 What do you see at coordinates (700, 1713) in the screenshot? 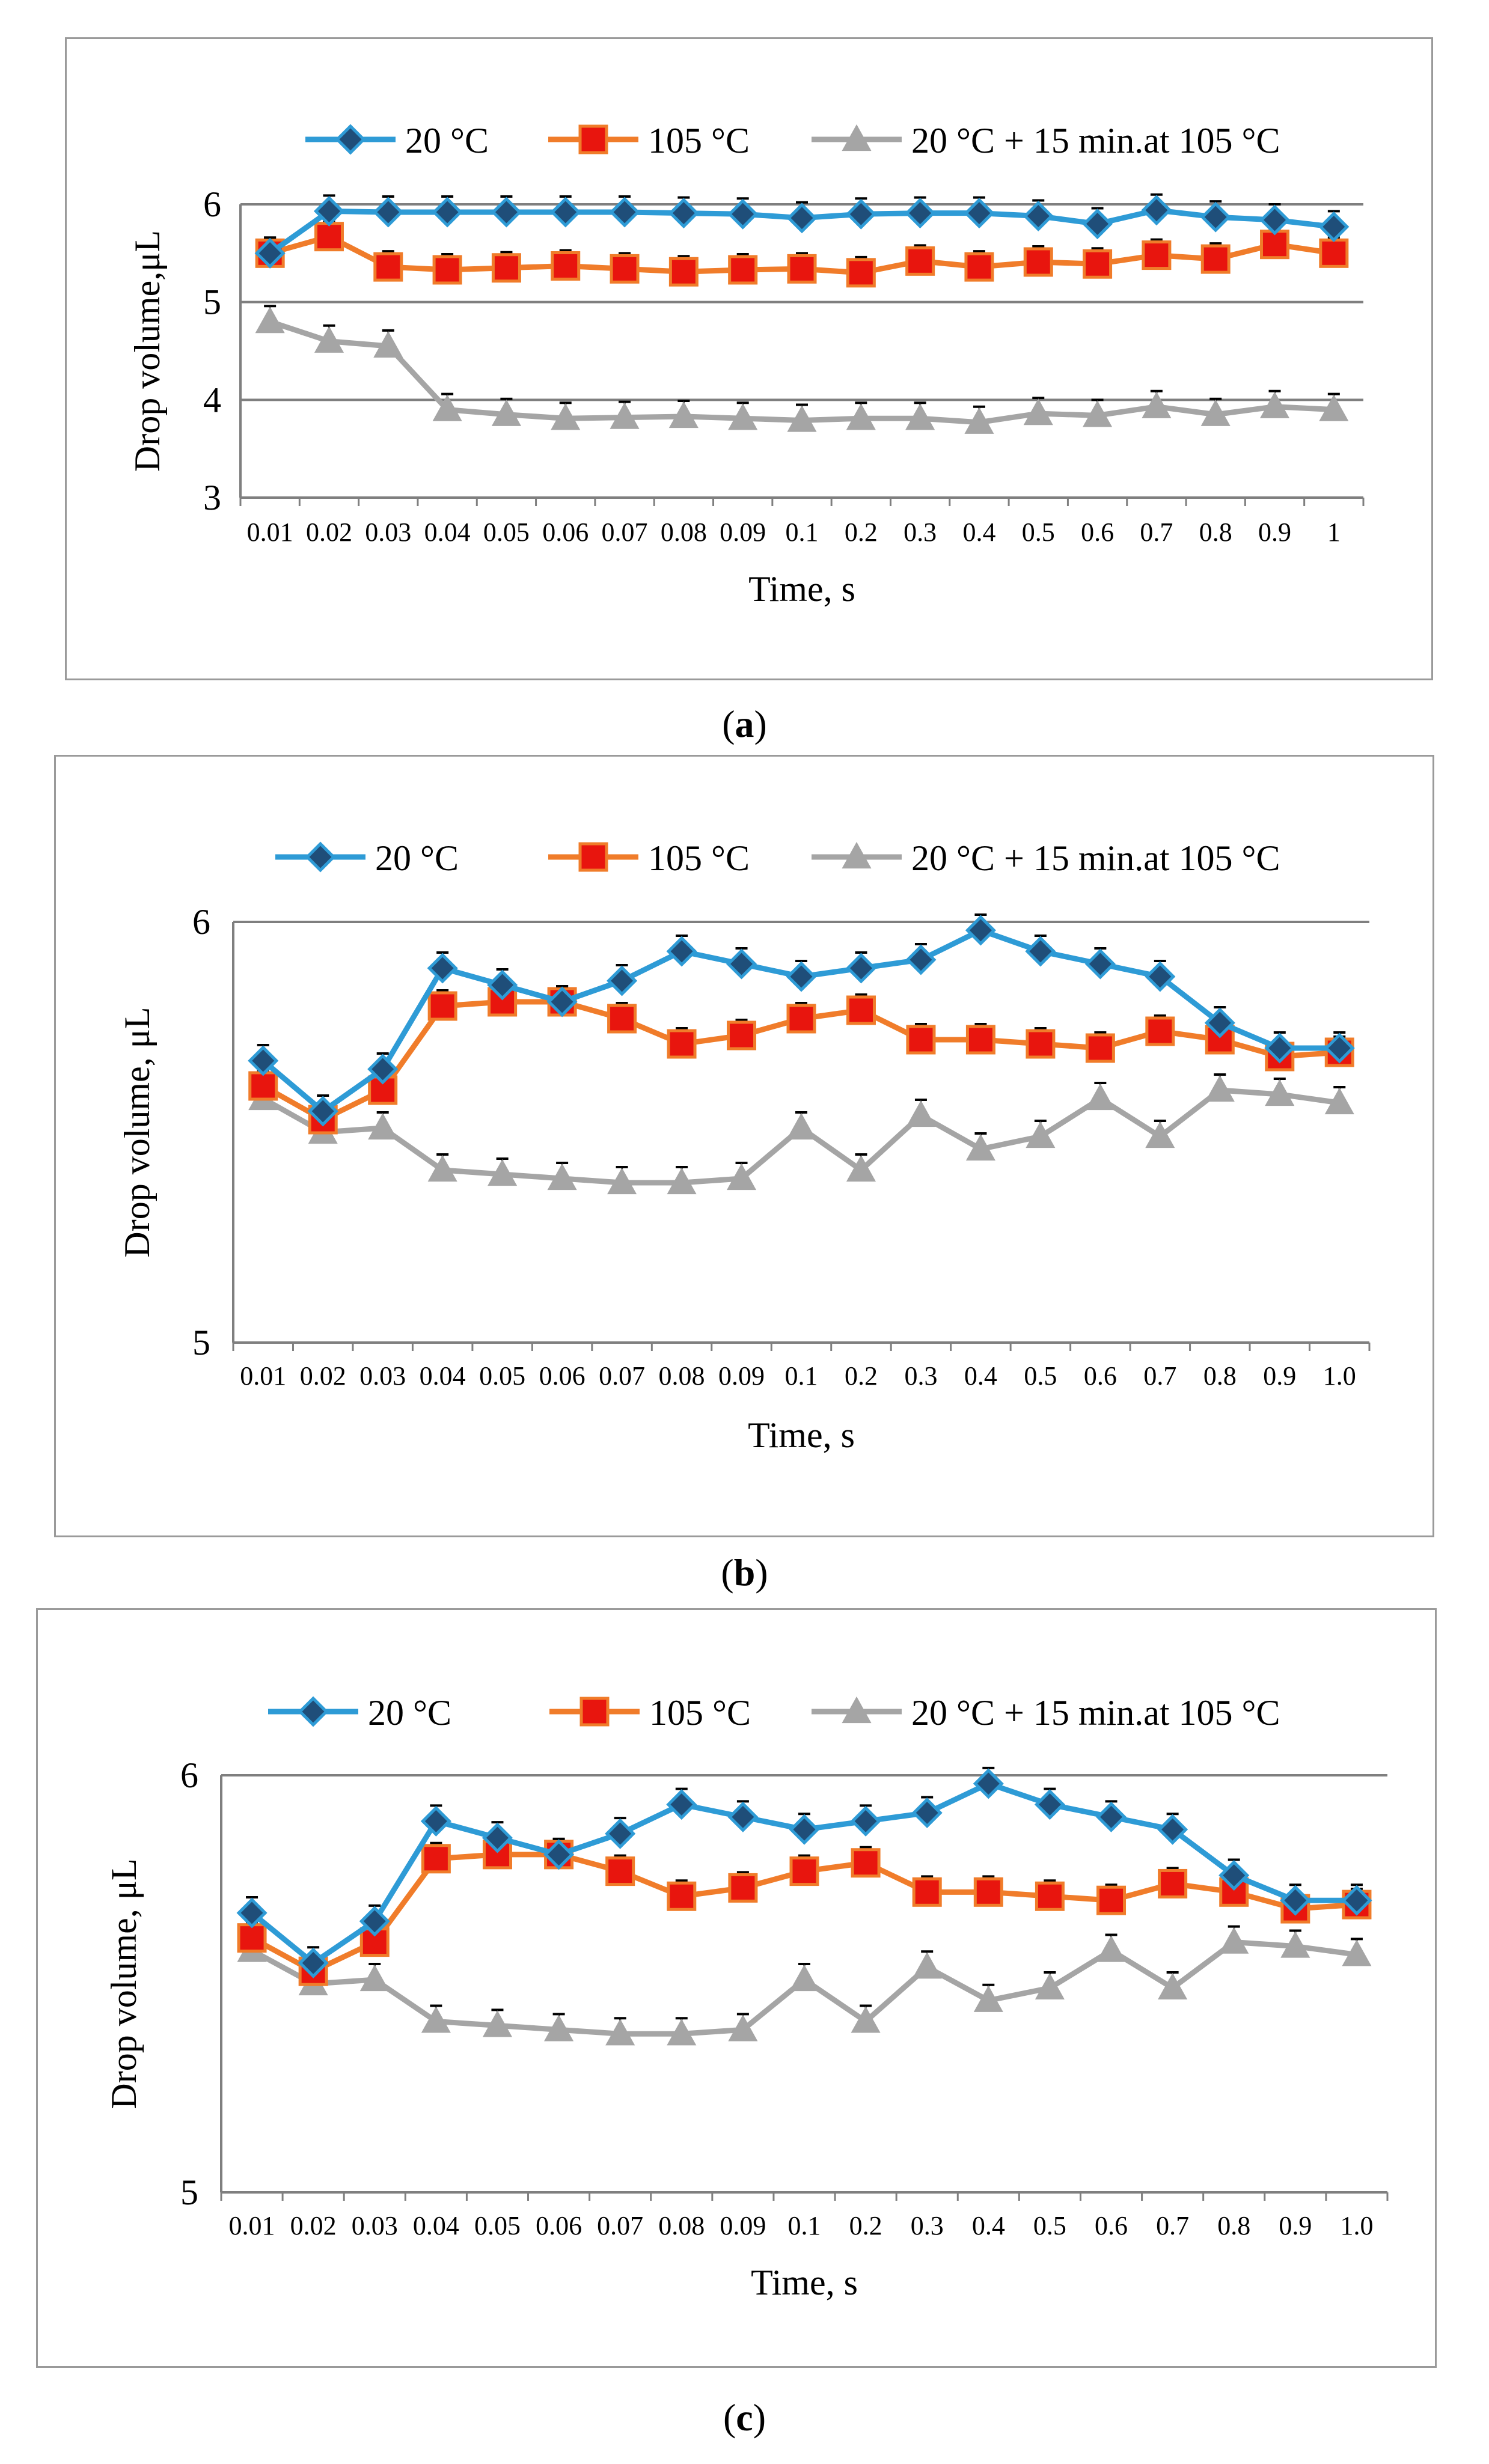
I see `panel-c-legend-2-label: 105 °C` at bounding box center [700, 1713].